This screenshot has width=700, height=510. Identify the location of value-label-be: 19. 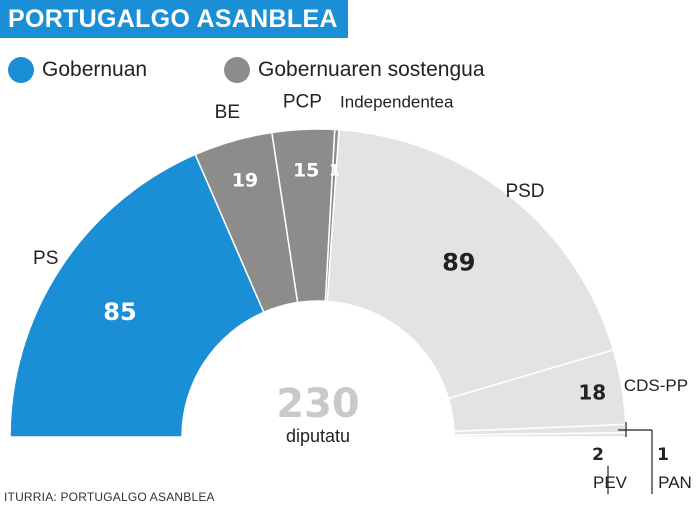
(245, 180).